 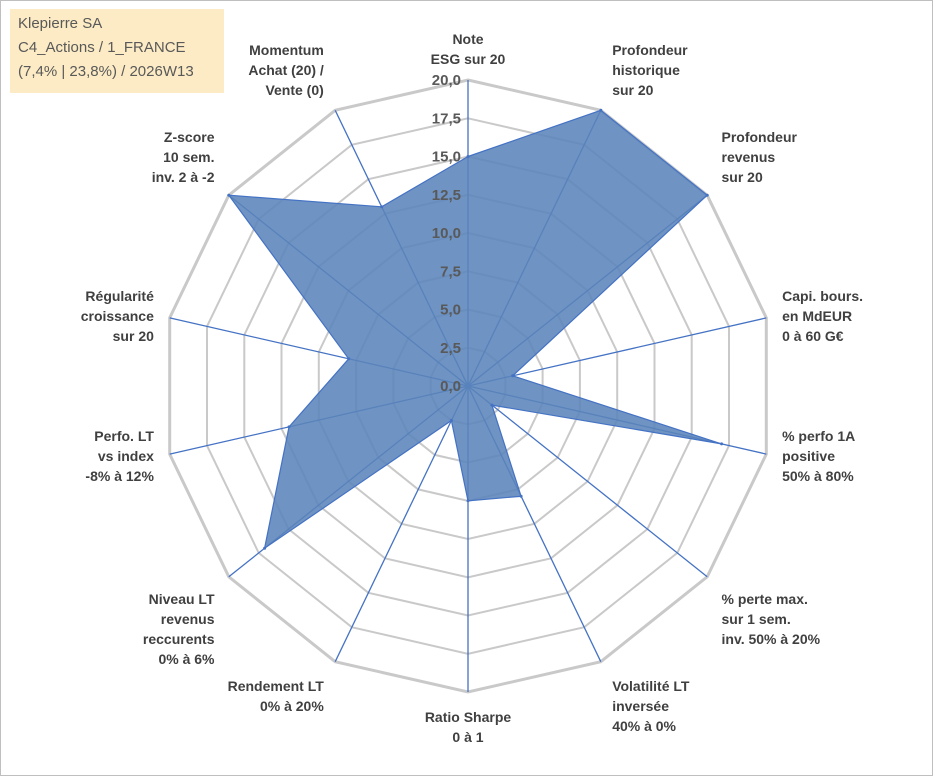 I want to click on axis-label: Ratio Sharpe 0 à 1, so click(x=468, y=727).